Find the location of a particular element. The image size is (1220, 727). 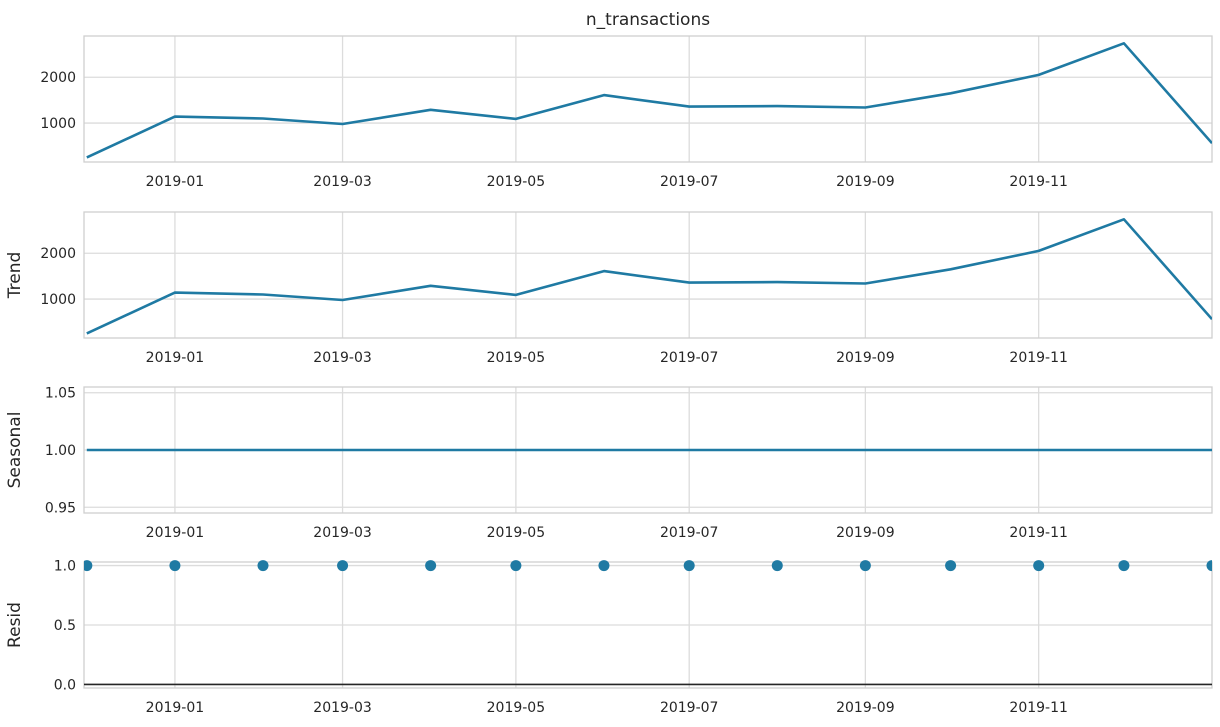

y-axis-label: Trend is located at coordinates (15, 276).